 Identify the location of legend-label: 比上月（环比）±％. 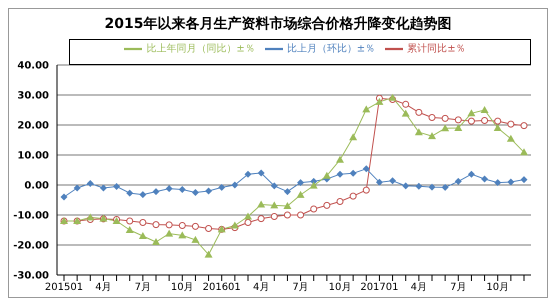
(331, 49).